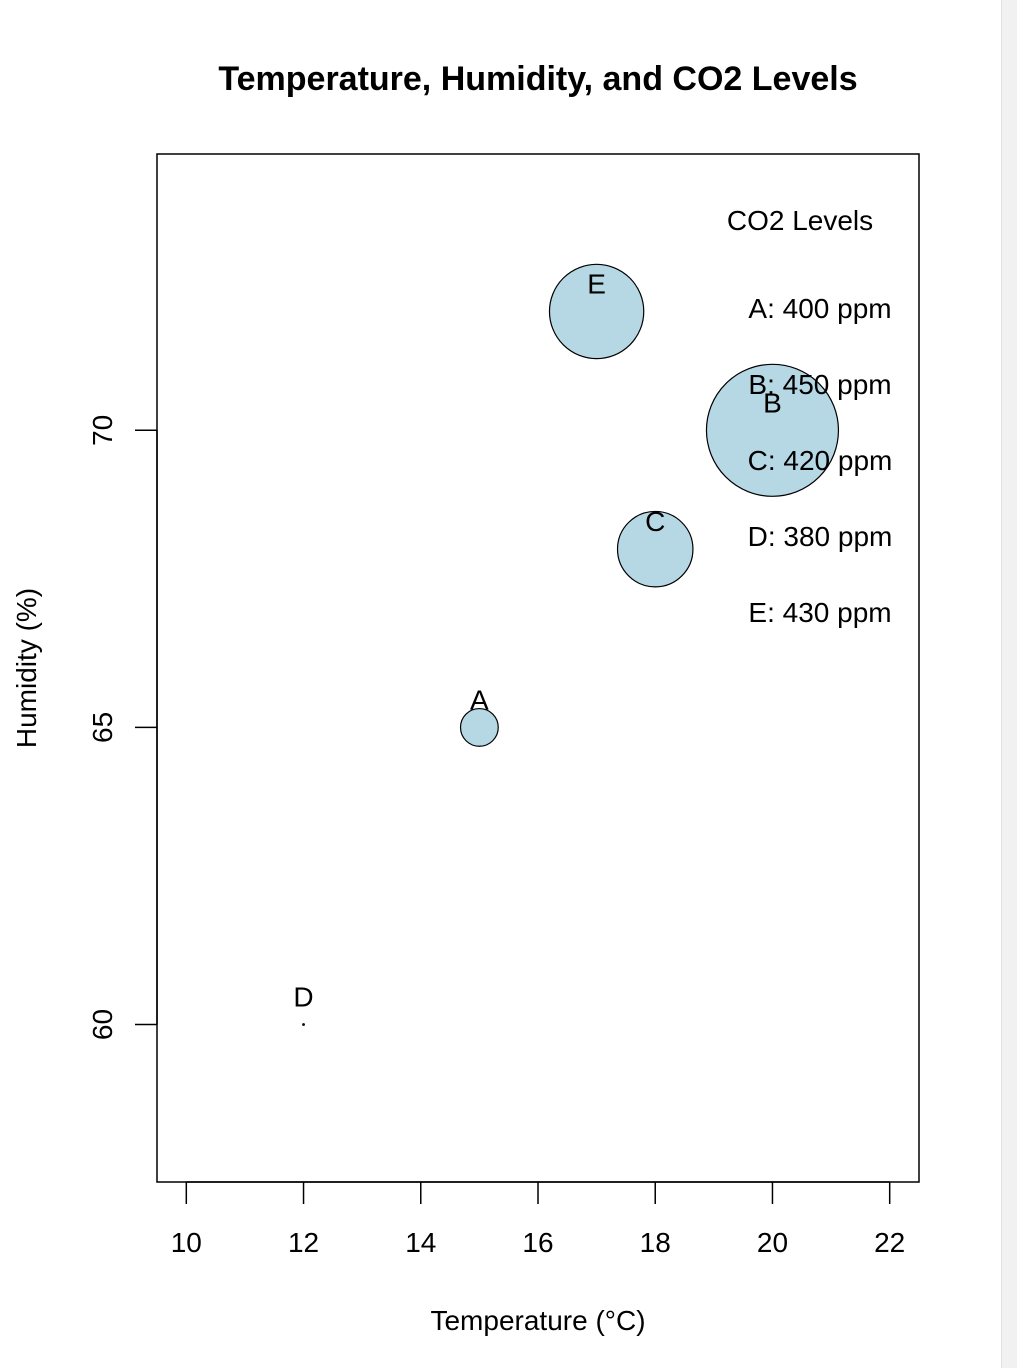 The height and width of the screenshot is (1368, 1017). Describe the element at coordinates (596, 311) in the screenshot. I see `bubble-e` at that location.